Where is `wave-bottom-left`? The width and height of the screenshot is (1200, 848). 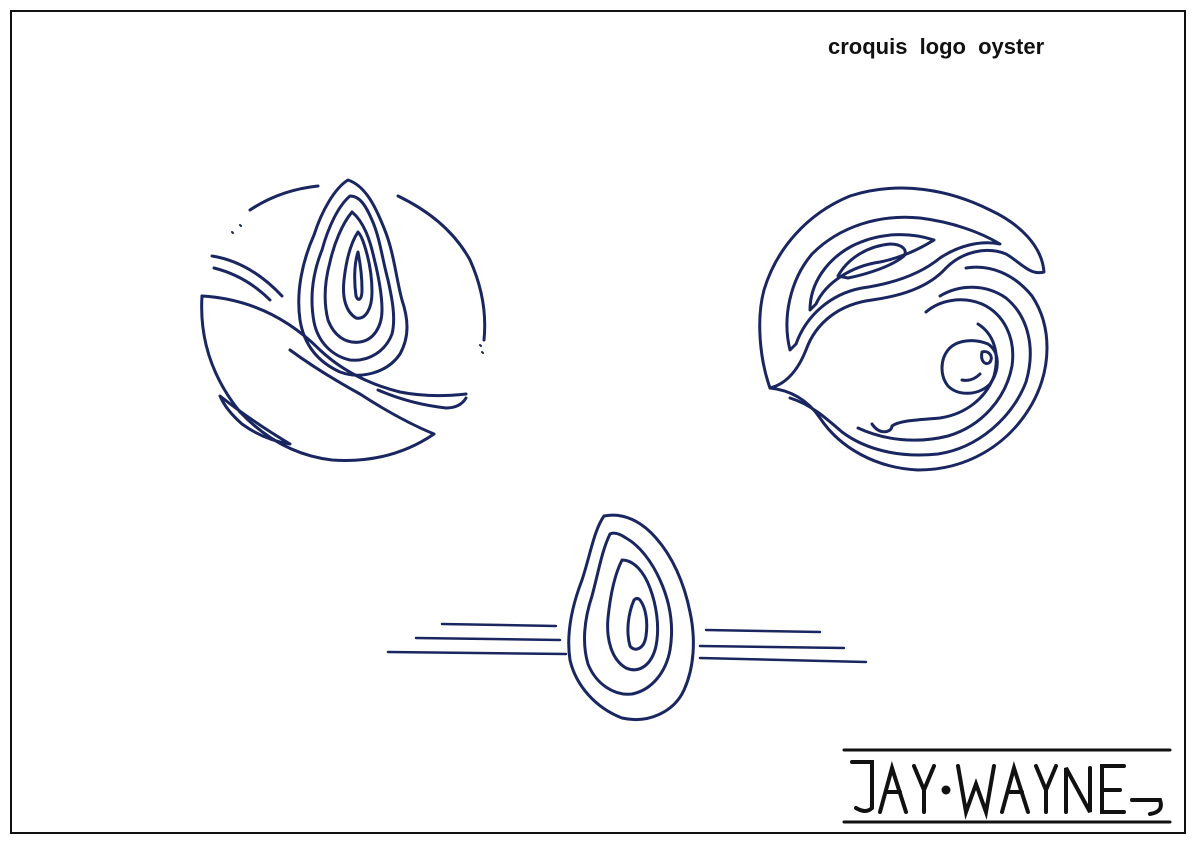 wave-bottom-left is located at coordinates (255, 420).